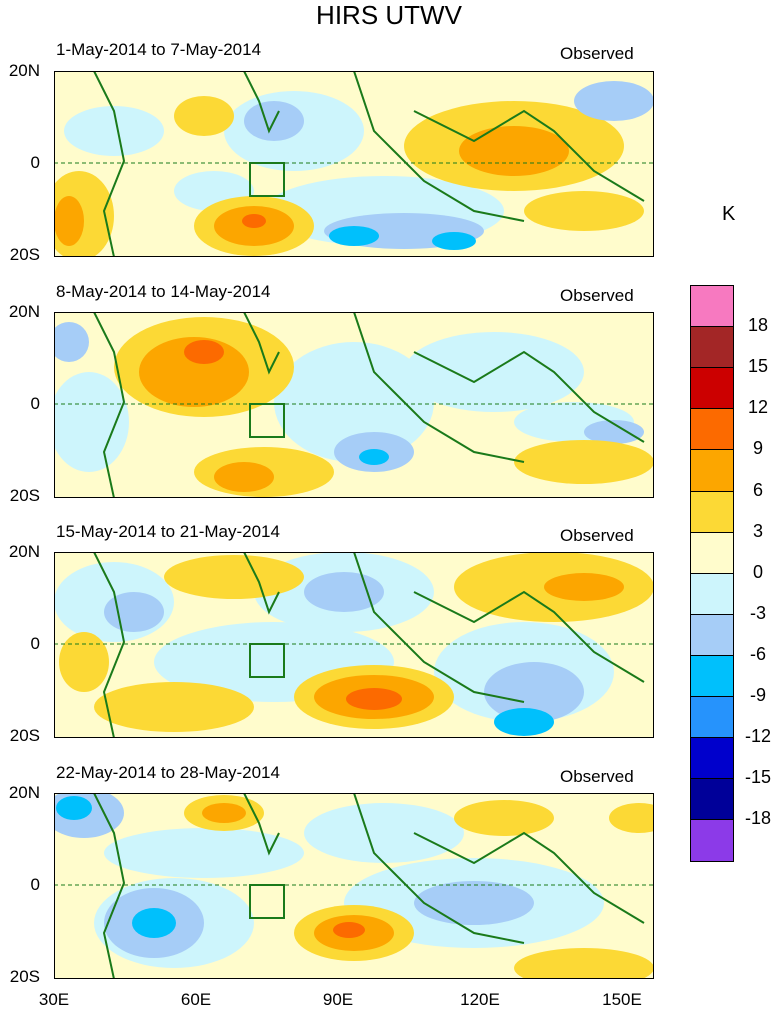  What do you see at coordinates (354, 645) in the screenshot?
I see `panel-3-map` at bounding box center [354, 645].